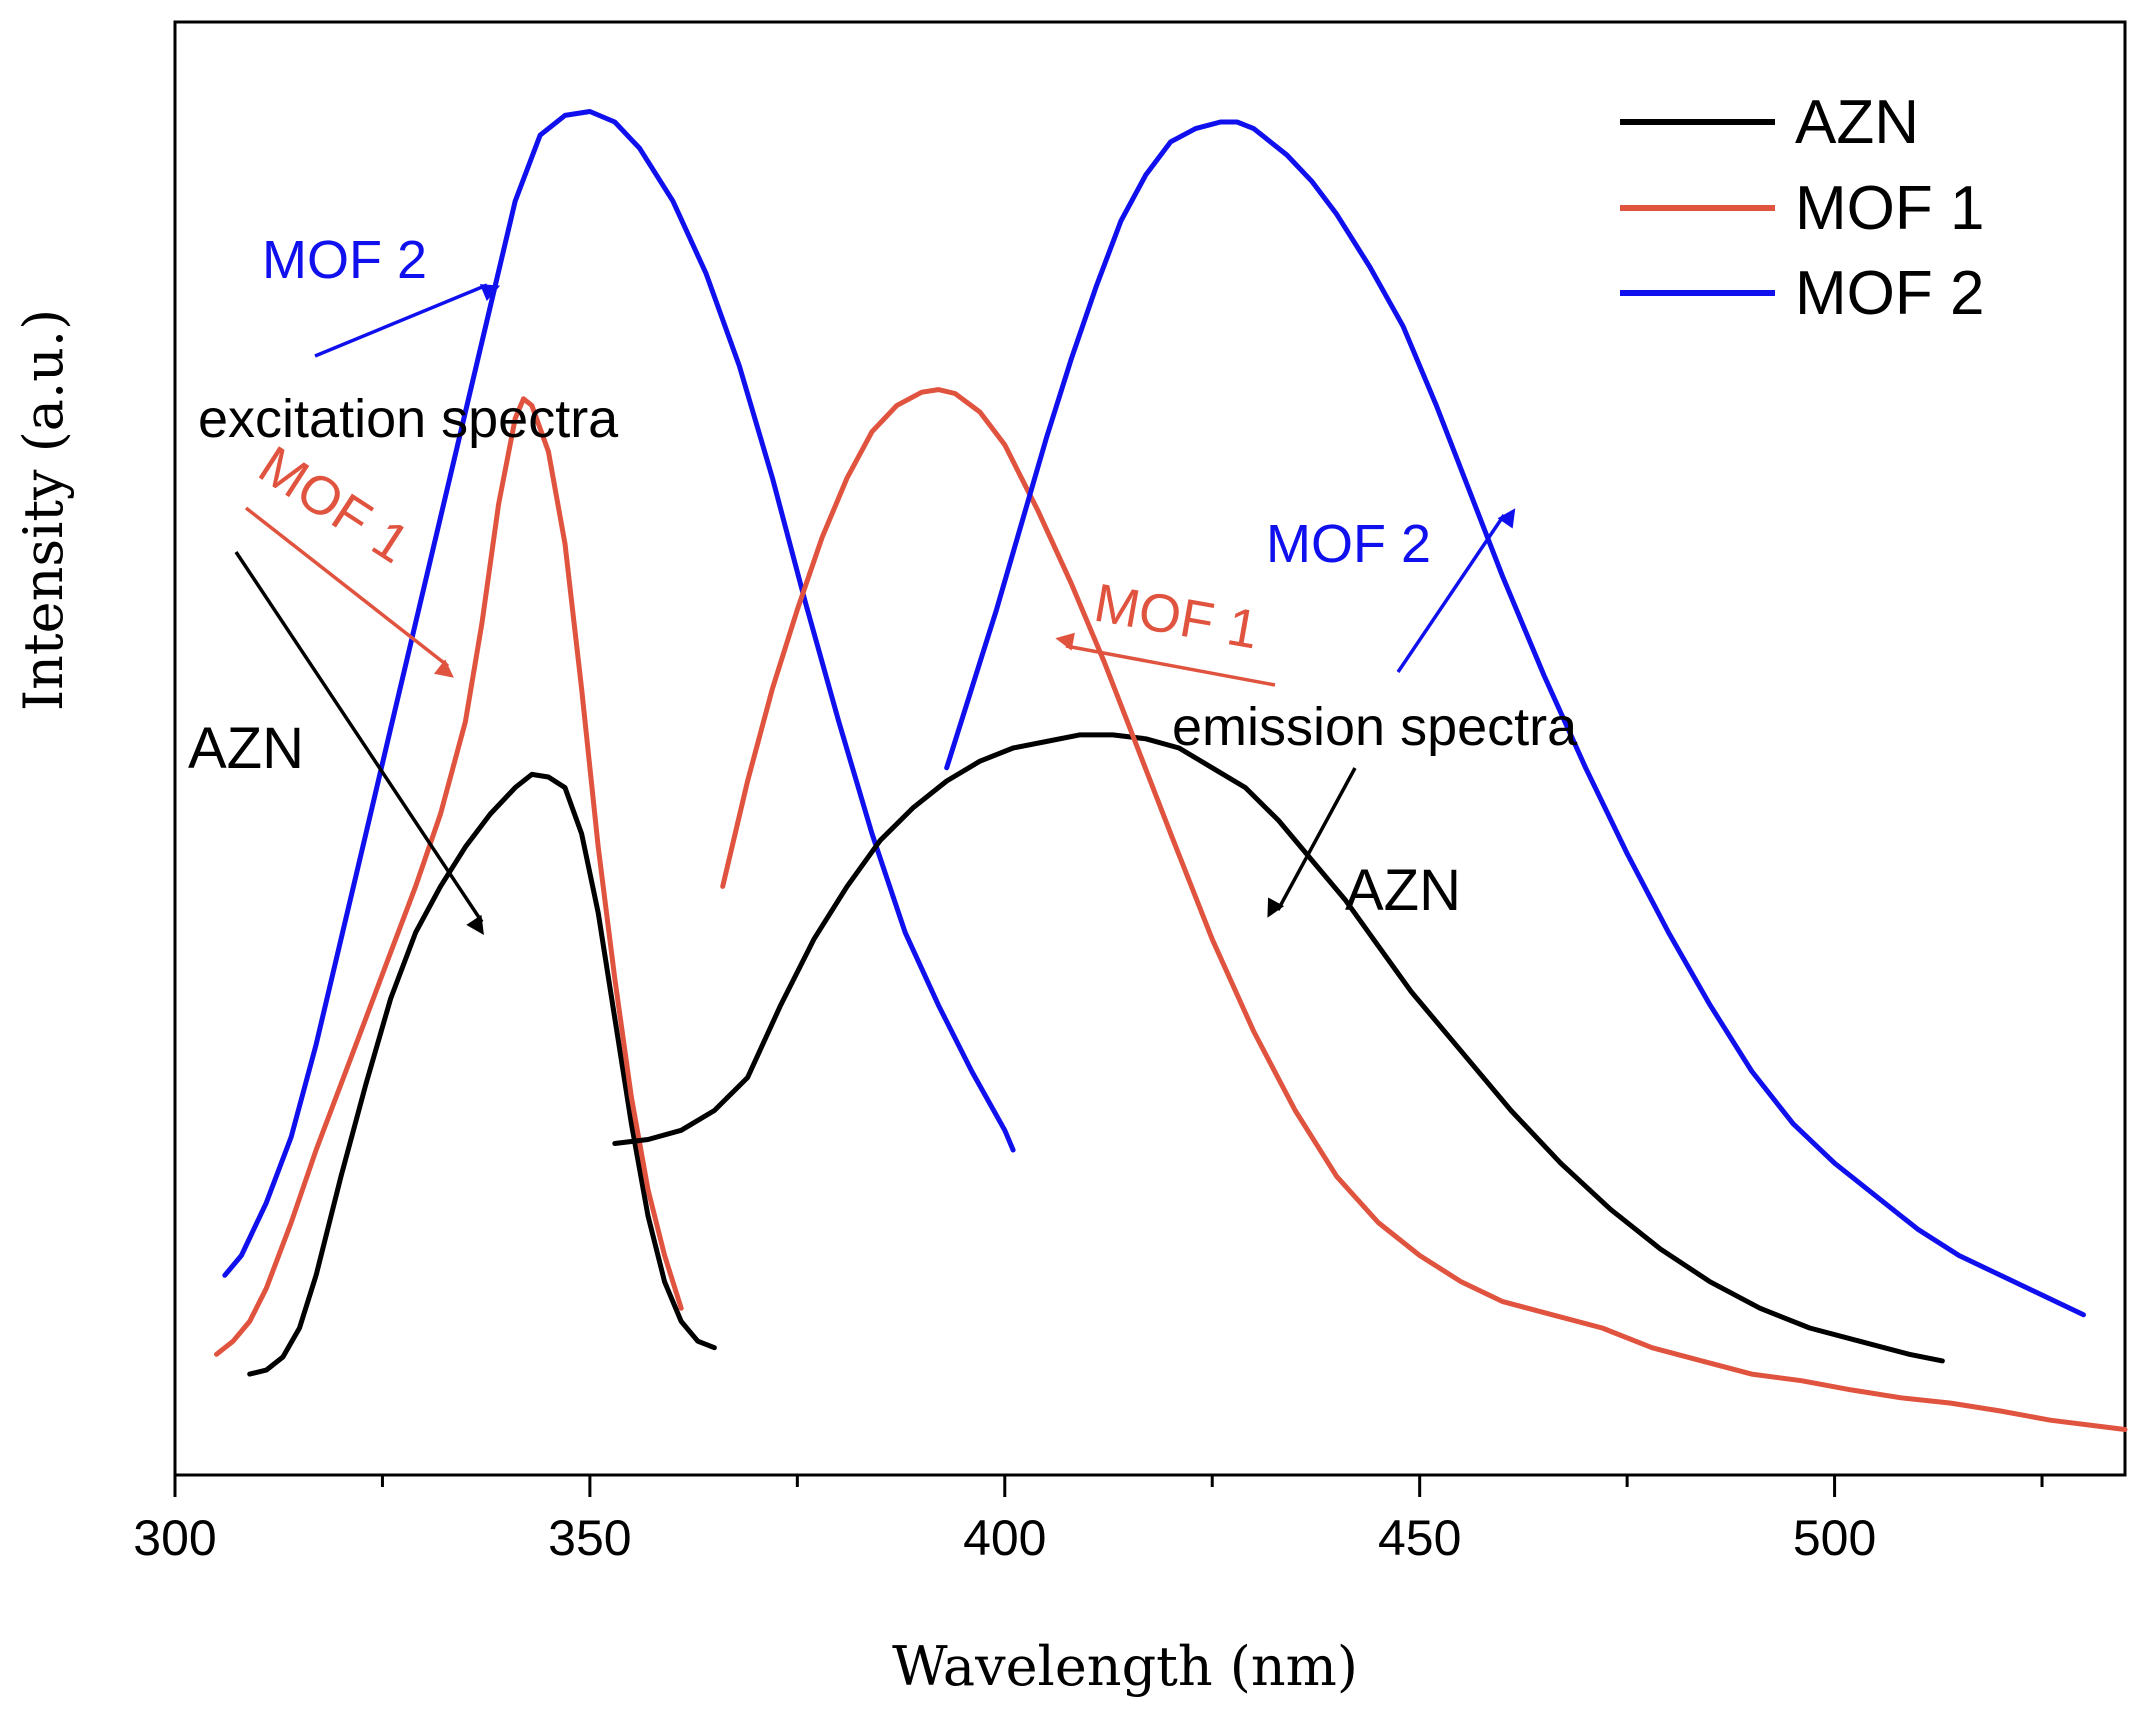 The height and width of the screenshot is (1716, 2151). I want to click on annotation-emission-azn: AZN, so click(1403, 890).